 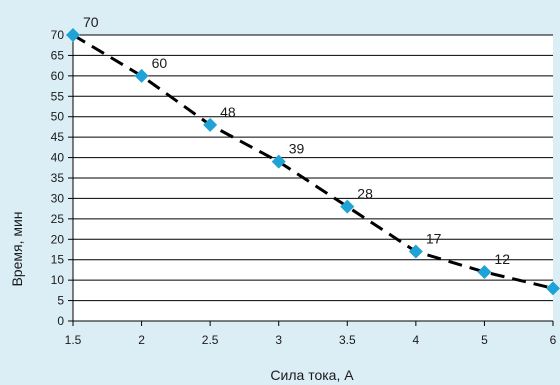 What do you see at coordinates (58, 280) in the screenshot?
I see `y-tick-label: 10` at bounding box center [58, 280].